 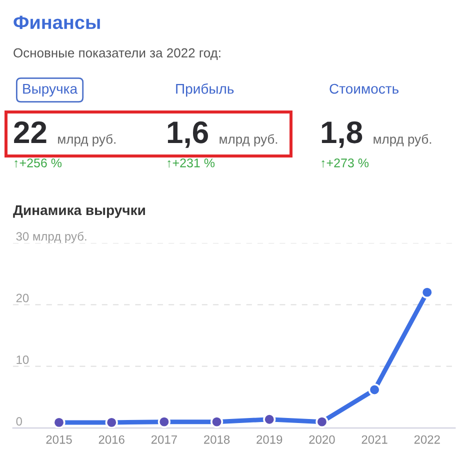 I want to click on chart-title: Динамика выручки, so click(x=79, y=211).